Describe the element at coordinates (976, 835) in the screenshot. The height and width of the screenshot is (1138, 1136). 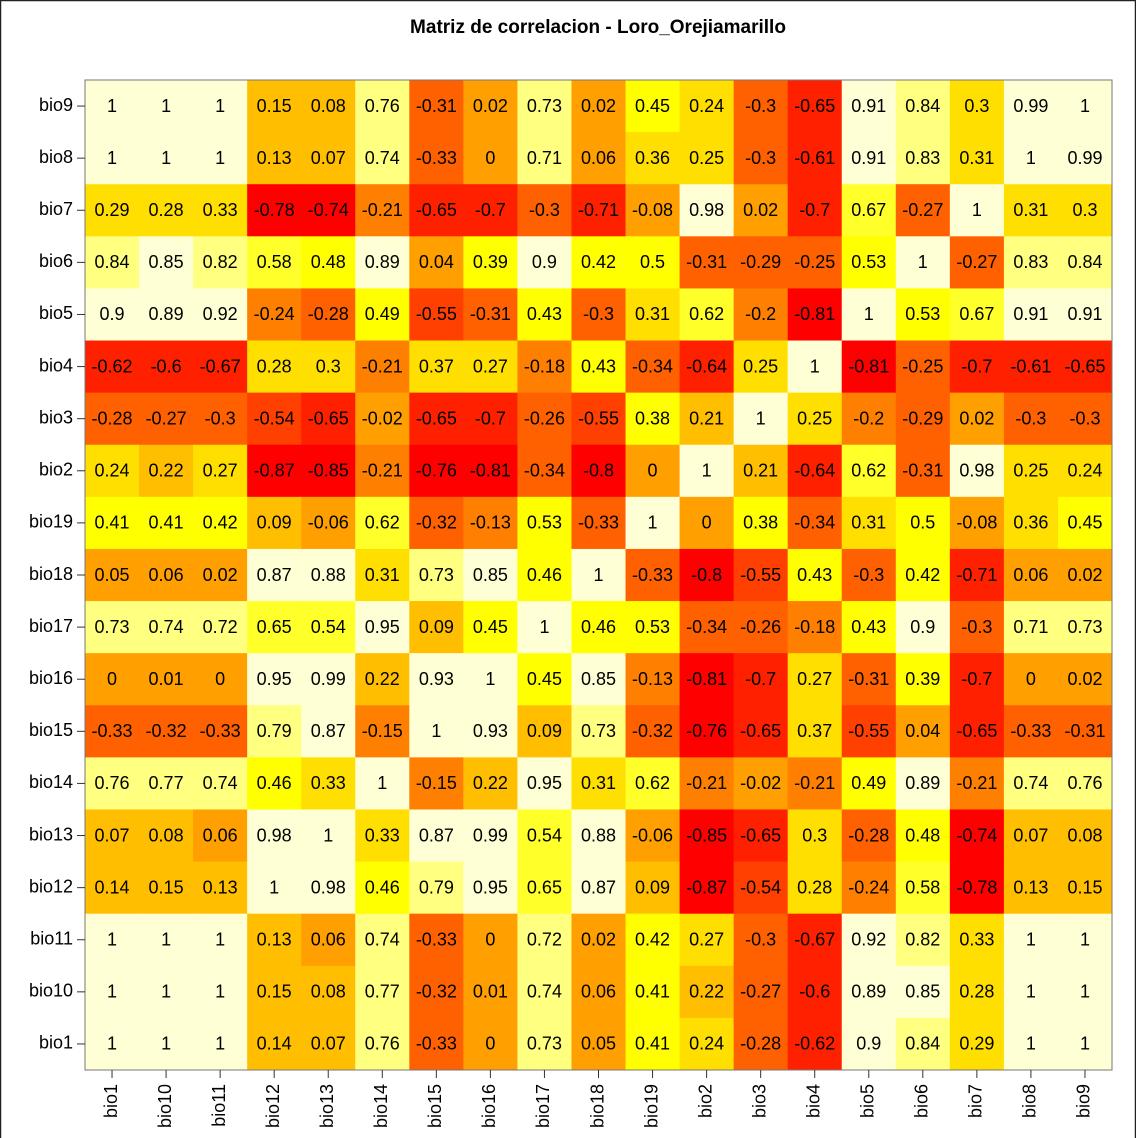
I see `cell-label: -0.74` at that location.